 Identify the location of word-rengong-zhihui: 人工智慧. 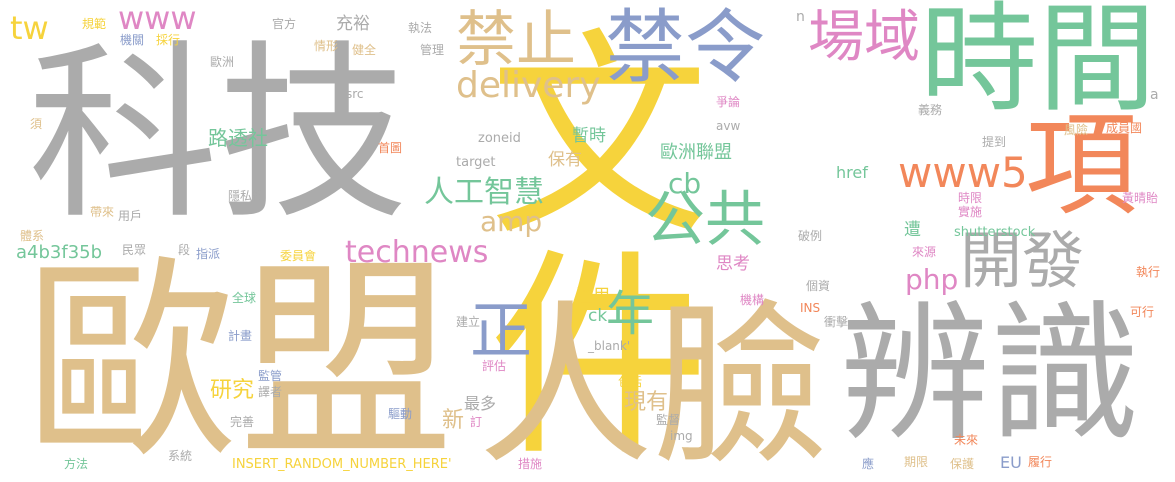
(484, 192).